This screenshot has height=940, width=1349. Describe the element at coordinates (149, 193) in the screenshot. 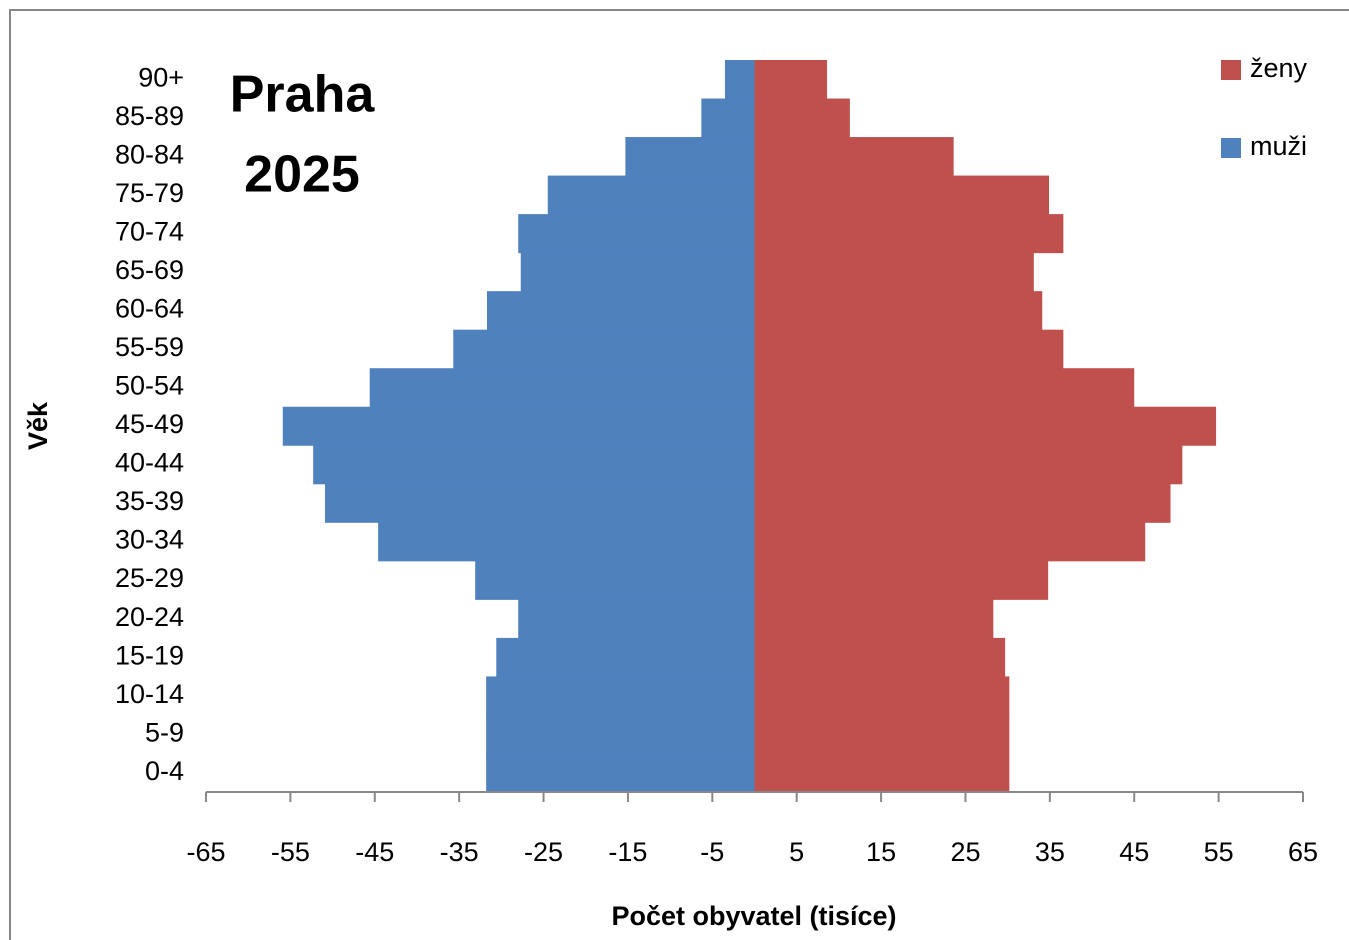

I see `y-tick-label: 75-79` at that location.